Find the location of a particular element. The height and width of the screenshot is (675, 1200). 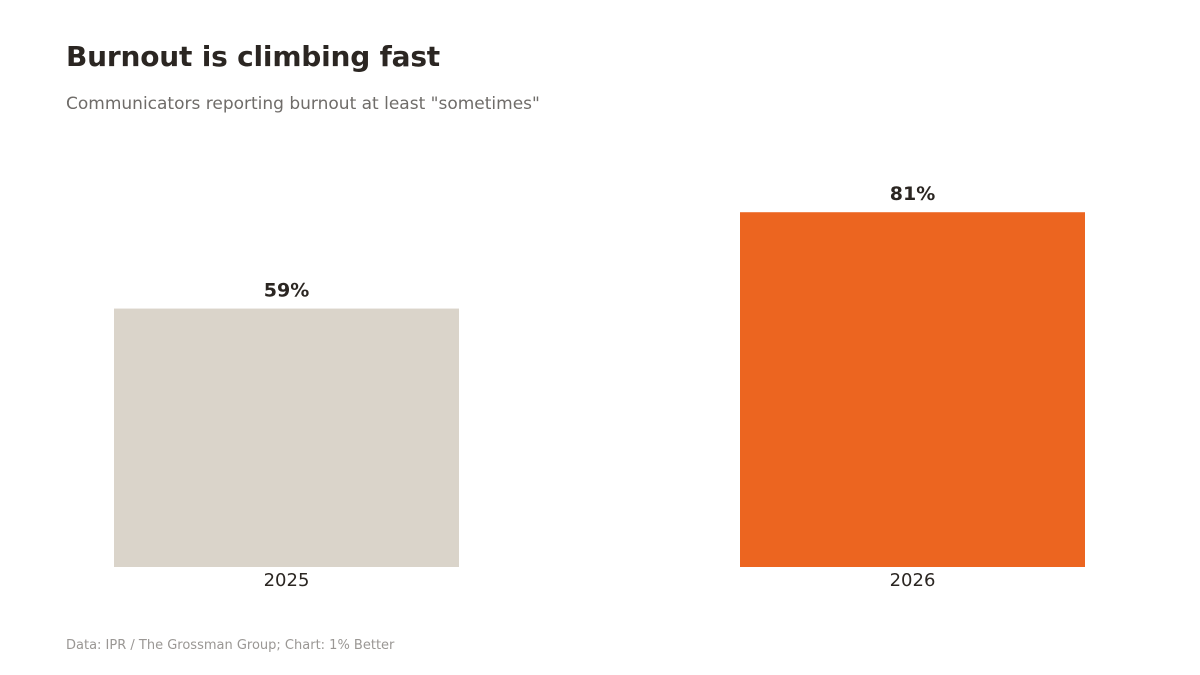

bar-2025 is located at coordinates (286, 437).